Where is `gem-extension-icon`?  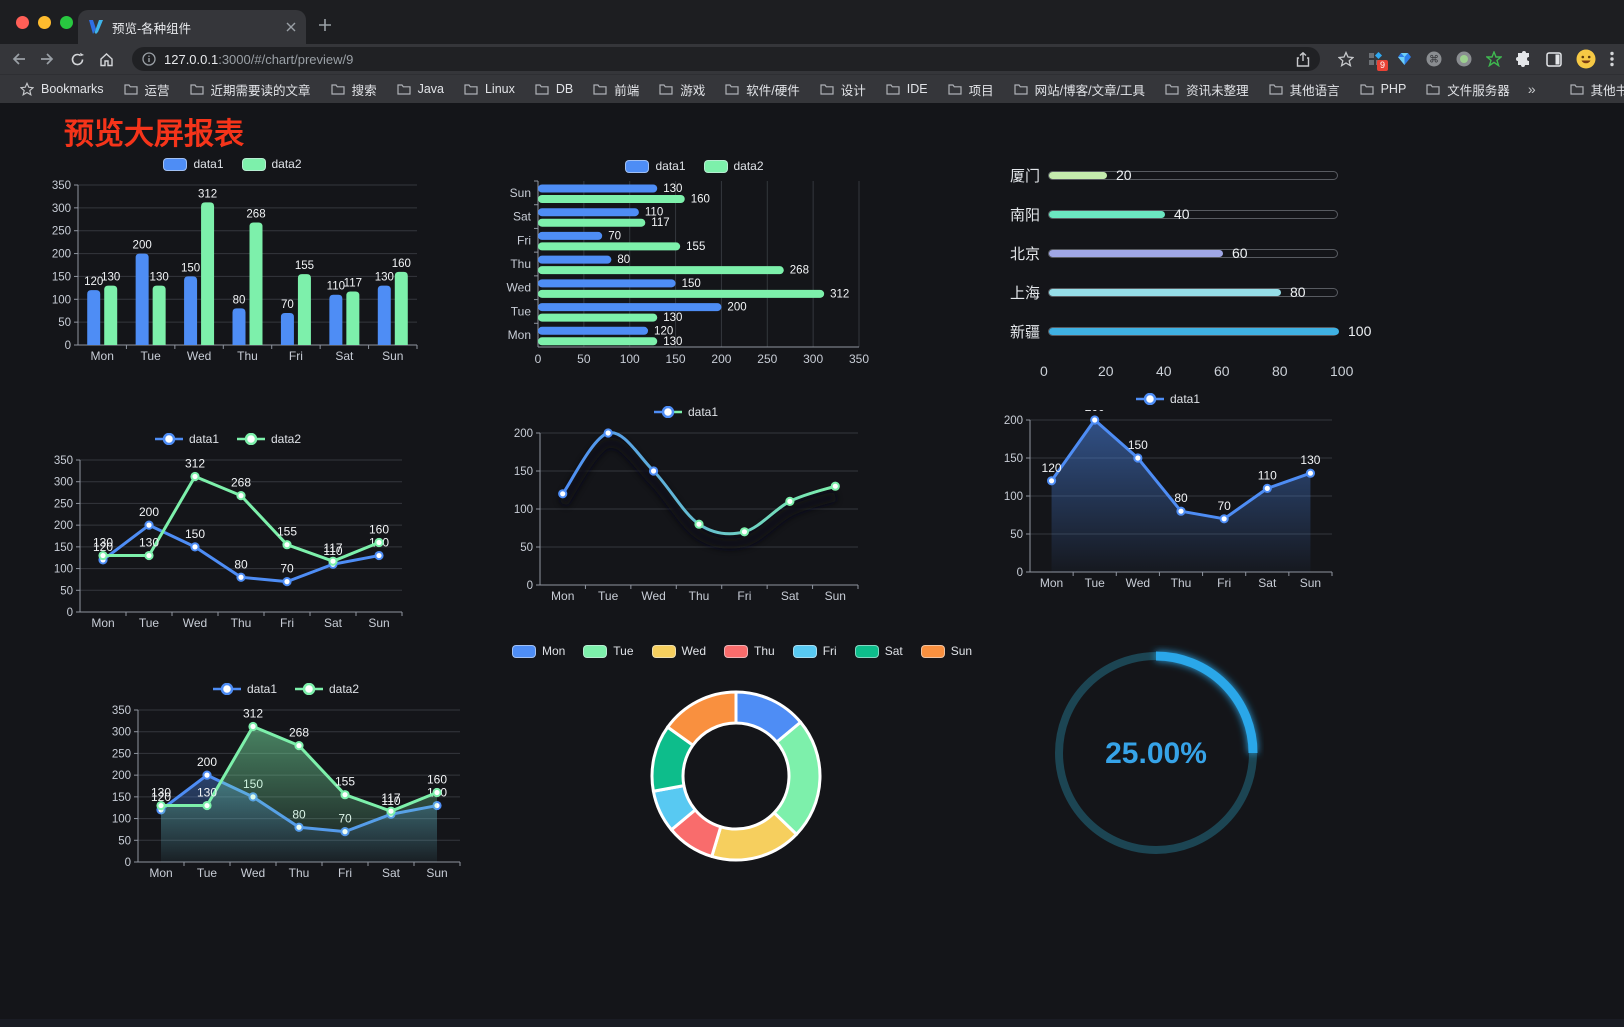
gem-extension-icon is located at coordinates (1404, 59).